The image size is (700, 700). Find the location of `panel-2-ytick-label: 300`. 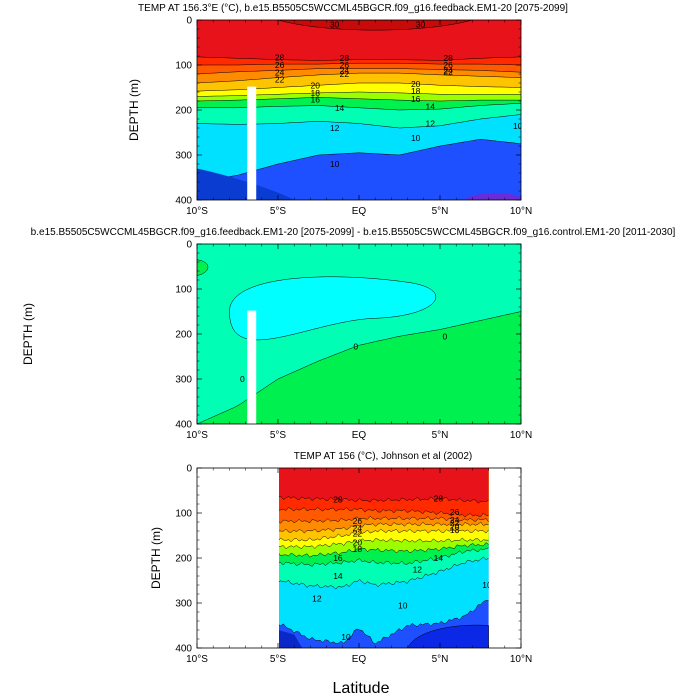

panel-2-ytick-label: 300 is located at coordinates (183, 380).